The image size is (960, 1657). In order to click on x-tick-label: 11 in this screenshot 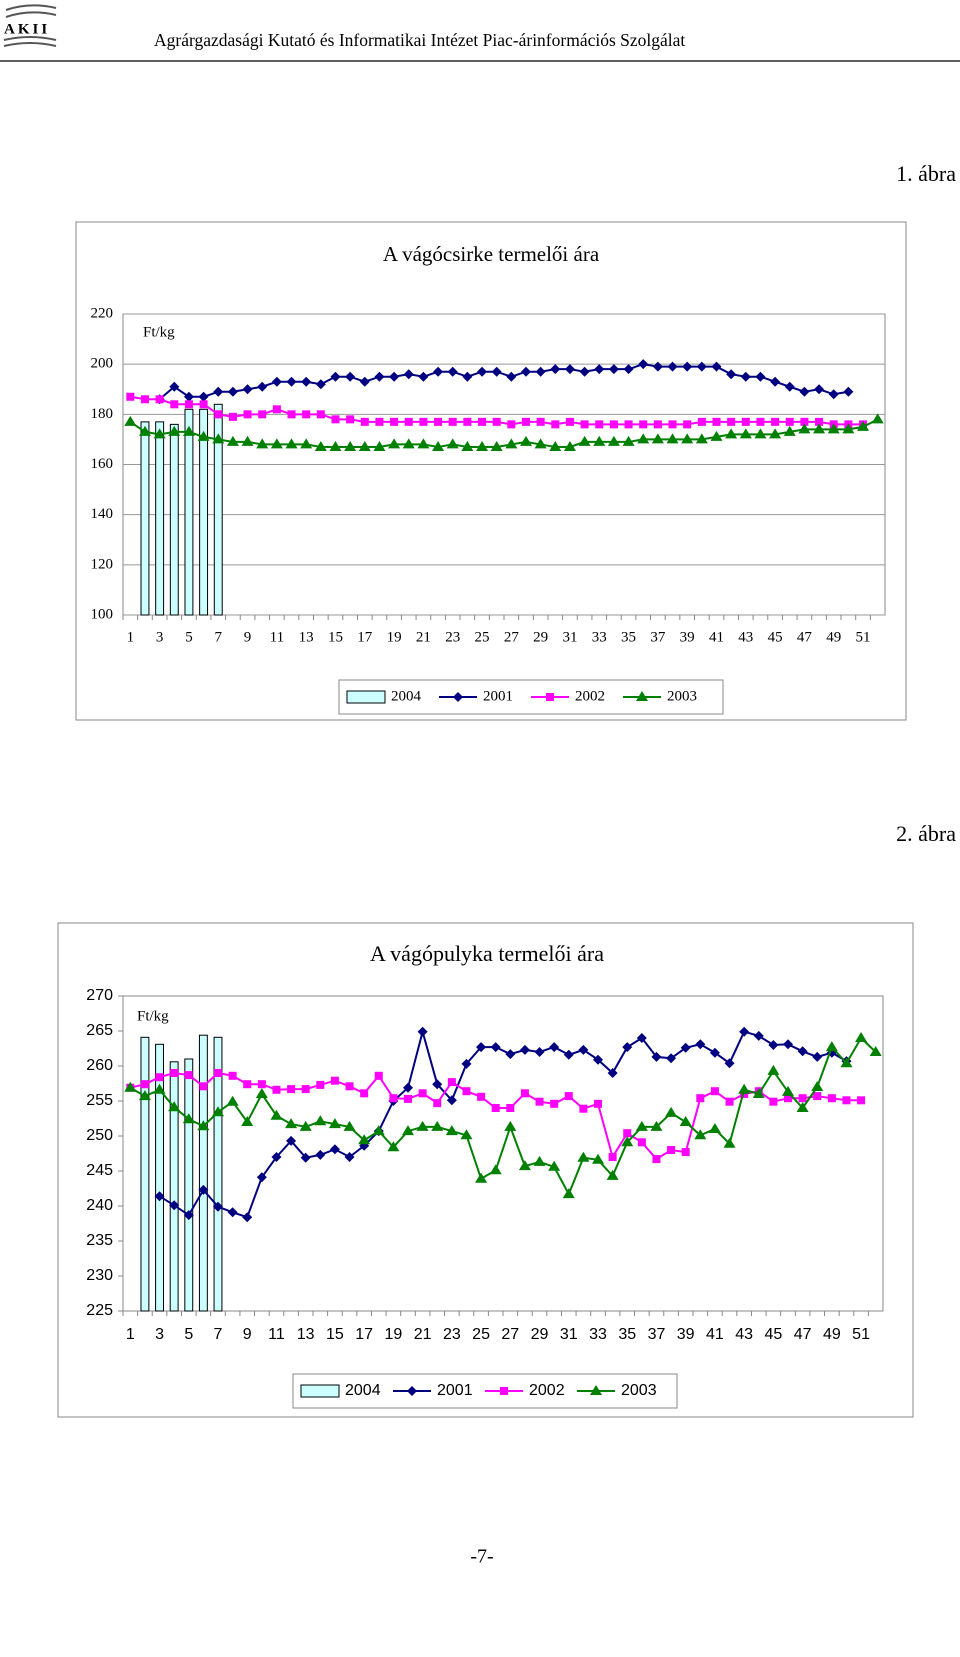, I will do `click(277, 637)`.